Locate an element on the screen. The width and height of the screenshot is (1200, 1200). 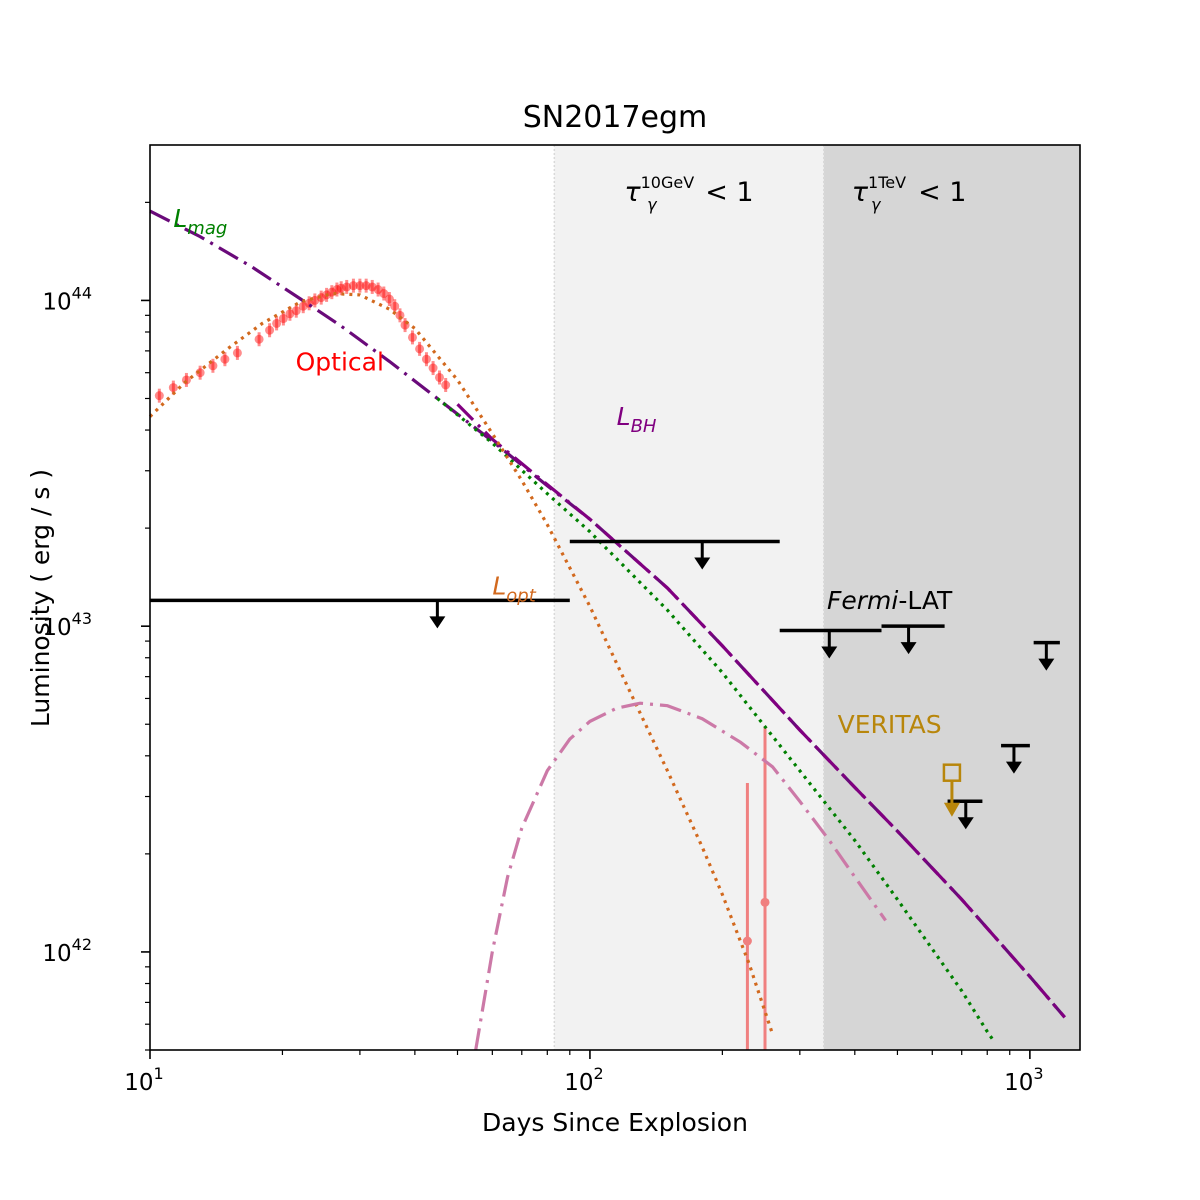
region-label-1: τ1TeV γ < 1 is located at coordinates (909, 193).